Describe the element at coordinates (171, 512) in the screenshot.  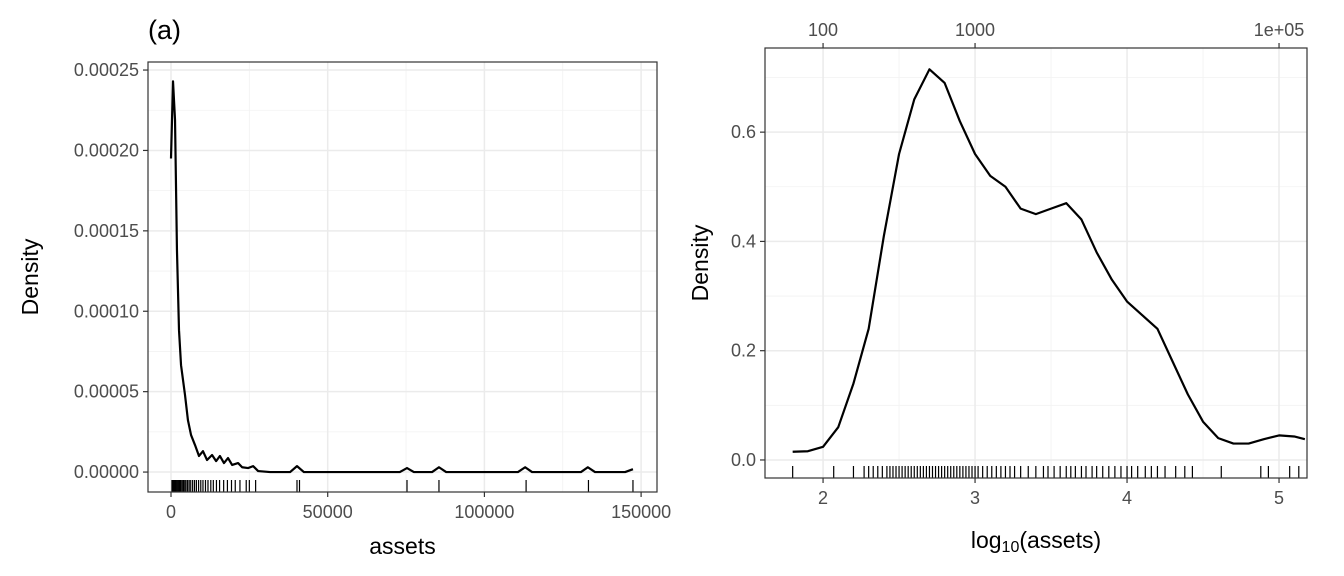
I see `x-tick-label: 0` at that location.